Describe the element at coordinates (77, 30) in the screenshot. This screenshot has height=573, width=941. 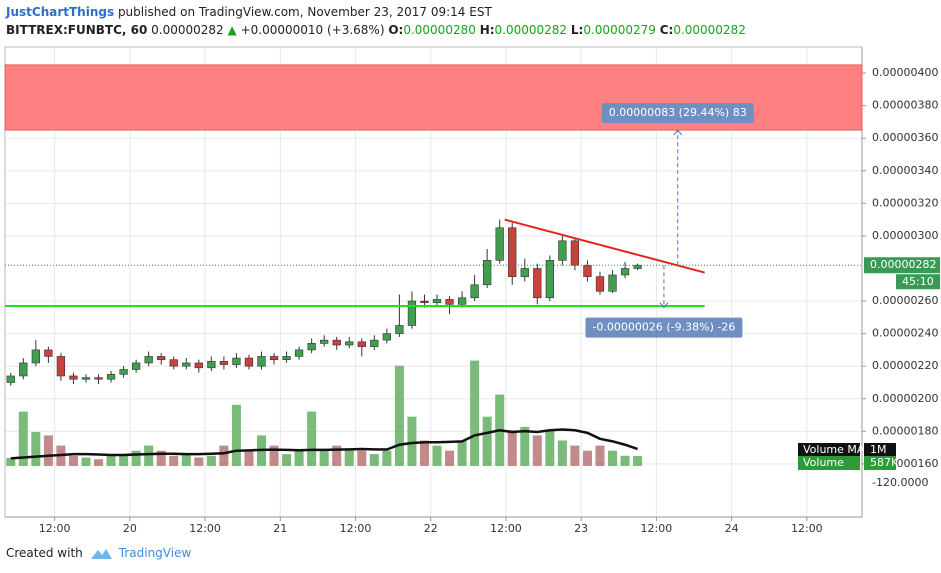
I see `symbol: BITTREX:FUNBTC, 60` at that location.